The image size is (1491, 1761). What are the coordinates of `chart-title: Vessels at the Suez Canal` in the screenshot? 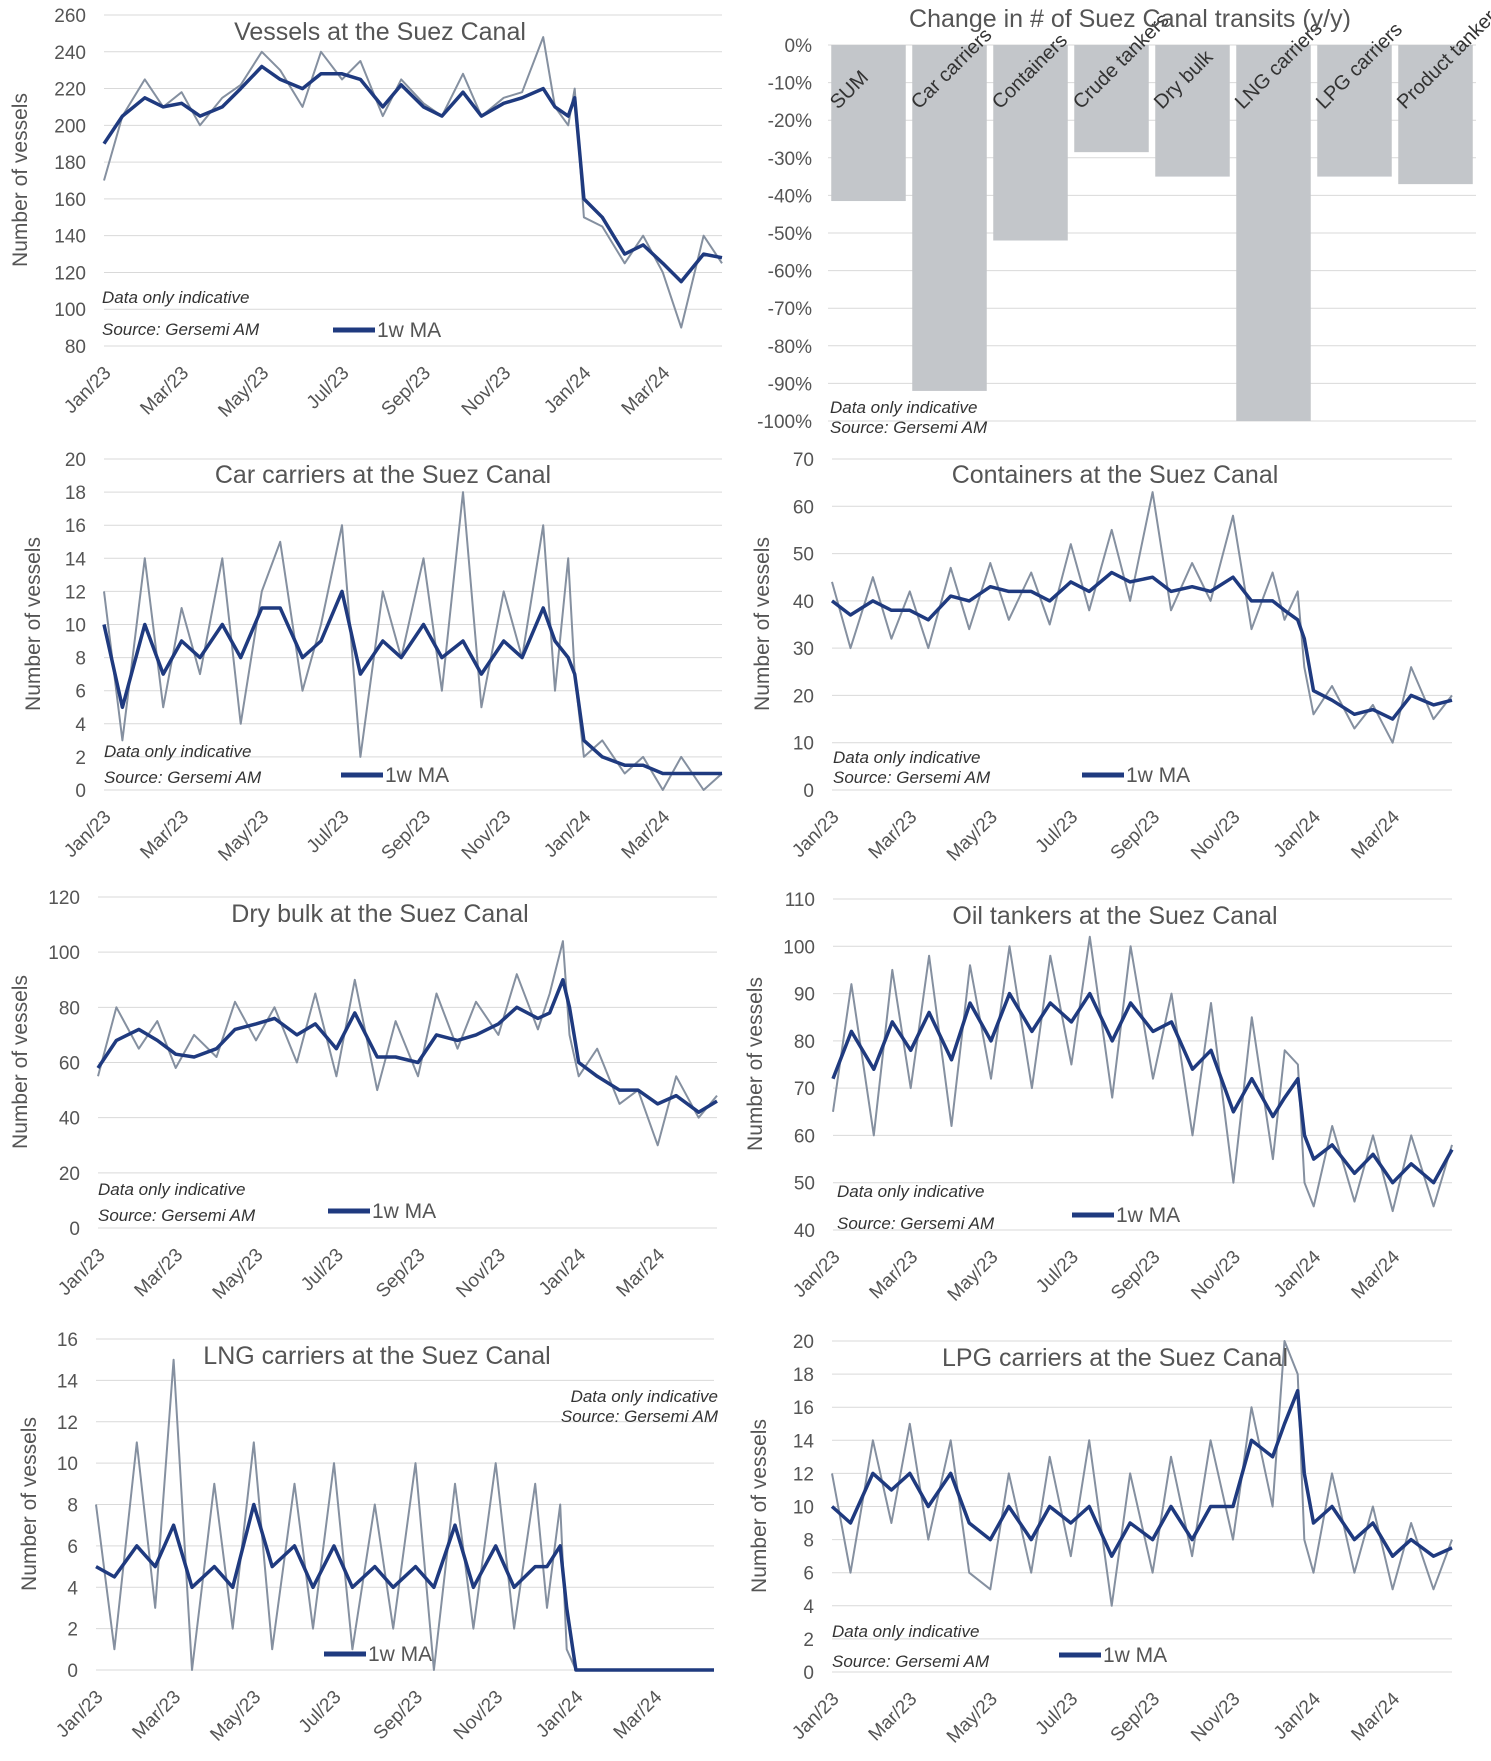 It's located at (380, 32).